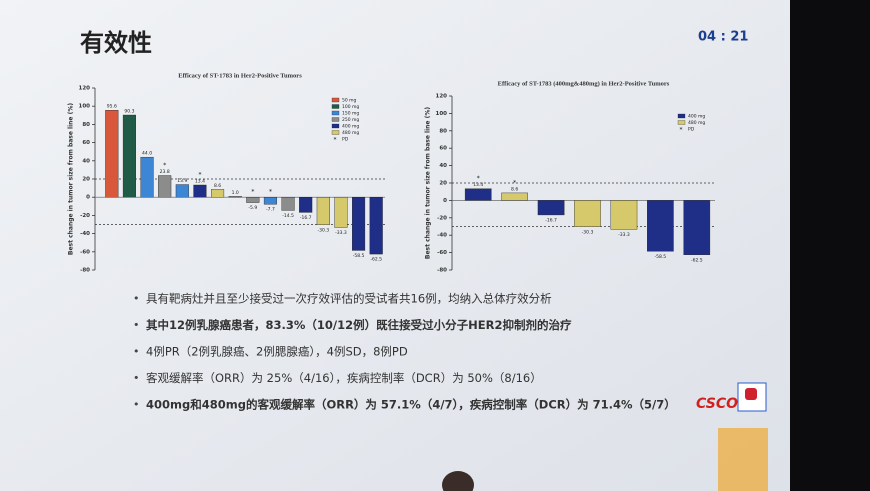  What do you see at coordinates (235, 193) in the screenshot?
I see `value-label: 1.0` at bounding box center [235, 193].